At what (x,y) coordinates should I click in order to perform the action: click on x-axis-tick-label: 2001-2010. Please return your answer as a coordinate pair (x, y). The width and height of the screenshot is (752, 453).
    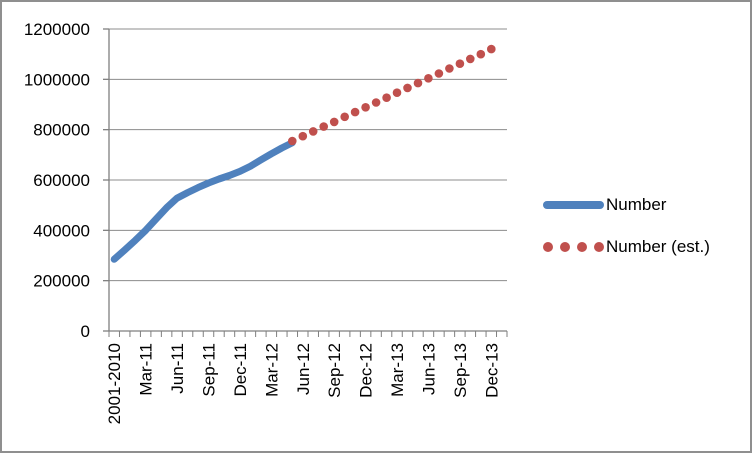
    Looking at the image, I should click on (114, 383).